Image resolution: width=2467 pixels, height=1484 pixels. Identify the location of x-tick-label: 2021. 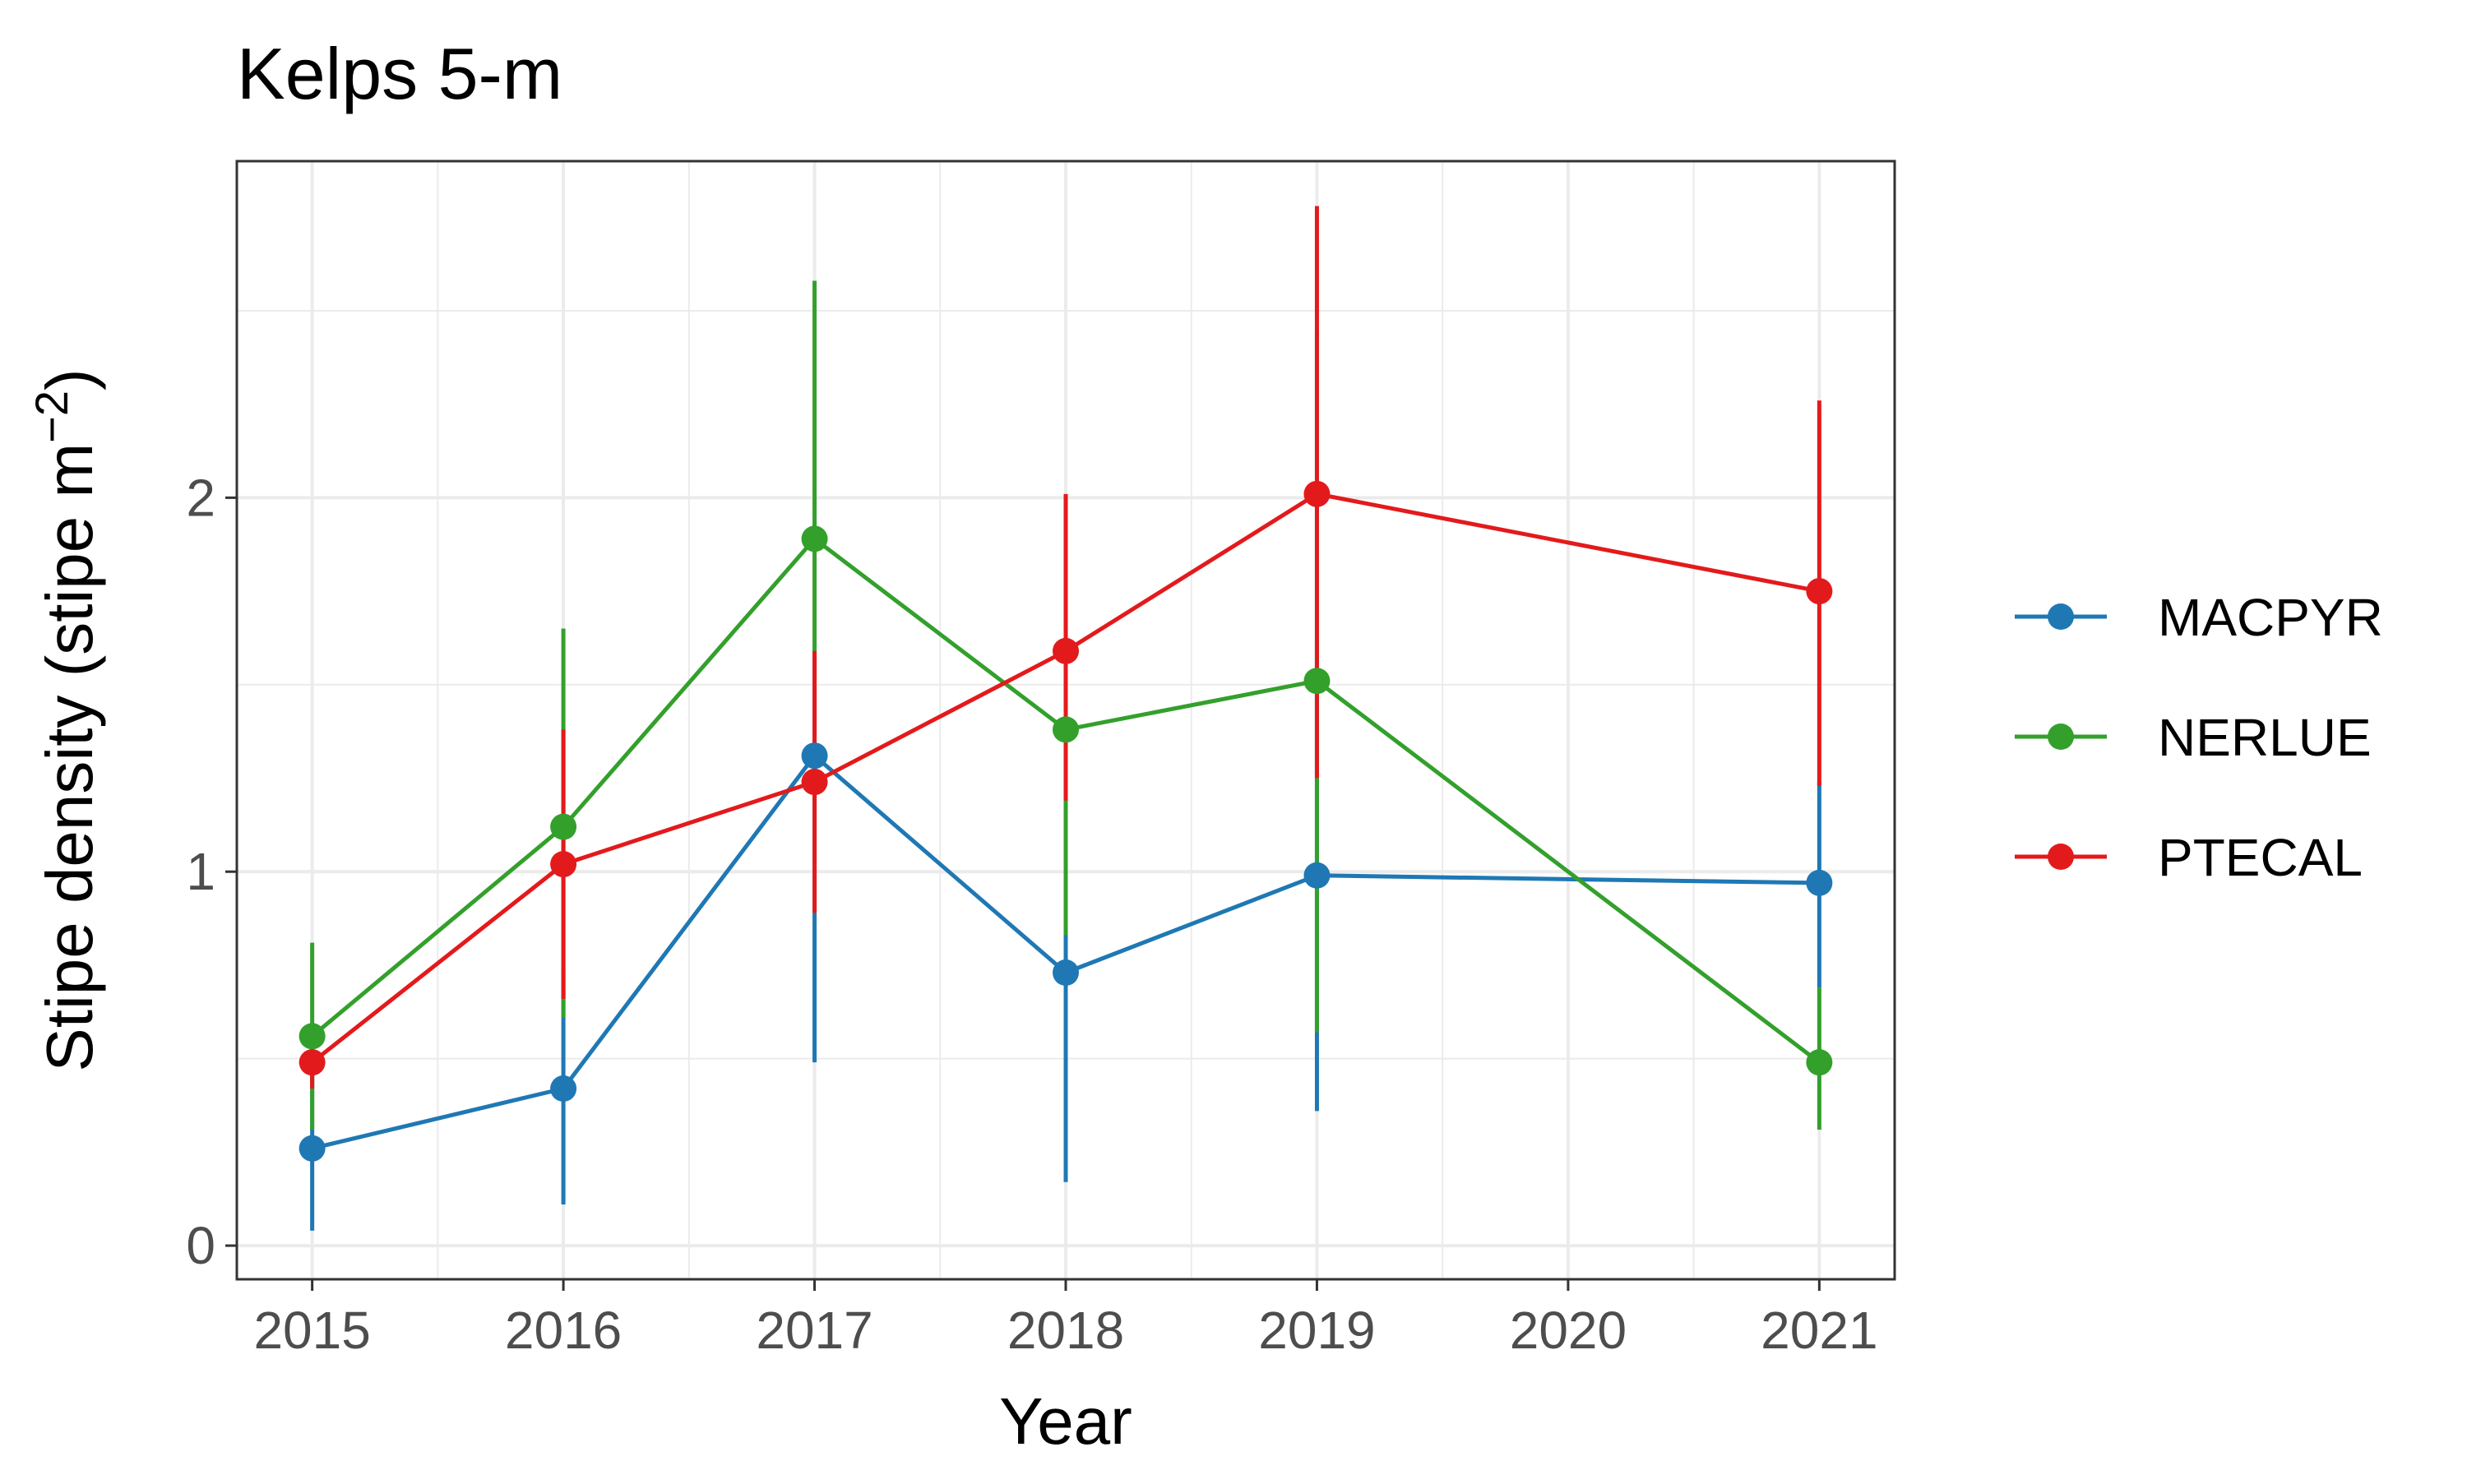
(1819, 1330).